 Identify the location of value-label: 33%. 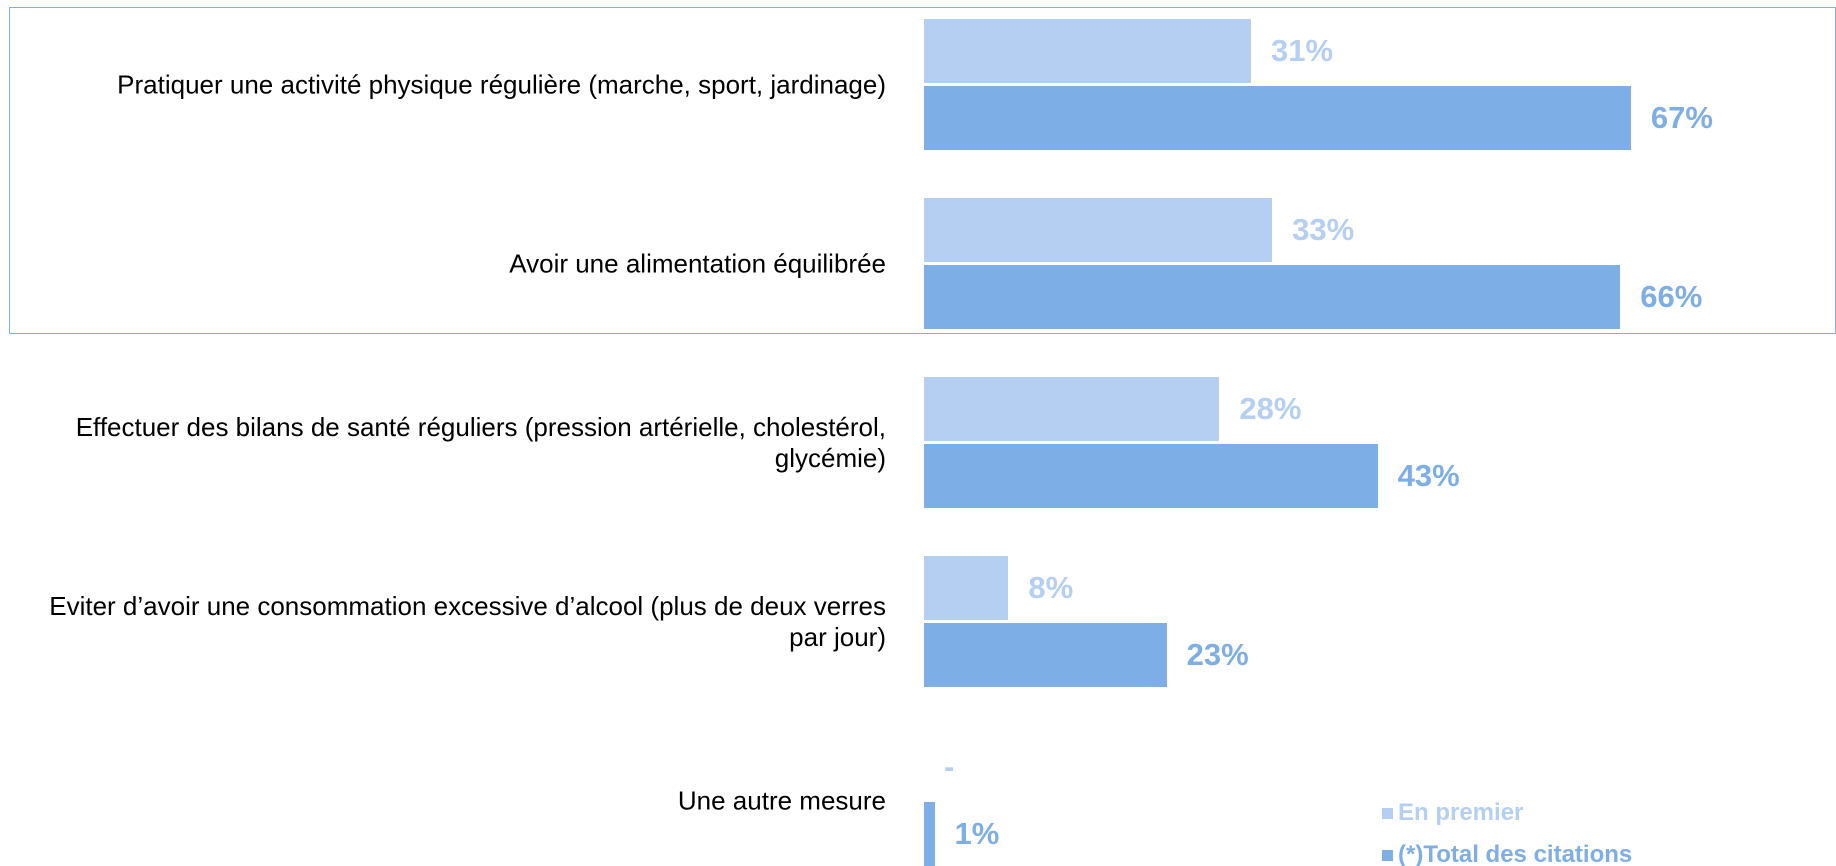
(1323, 229).